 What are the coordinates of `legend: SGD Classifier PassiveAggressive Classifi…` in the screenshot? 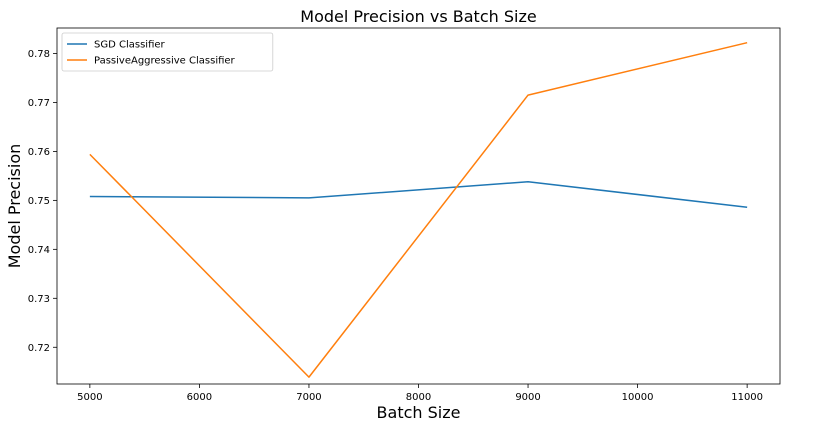 It's located at (167, 52).